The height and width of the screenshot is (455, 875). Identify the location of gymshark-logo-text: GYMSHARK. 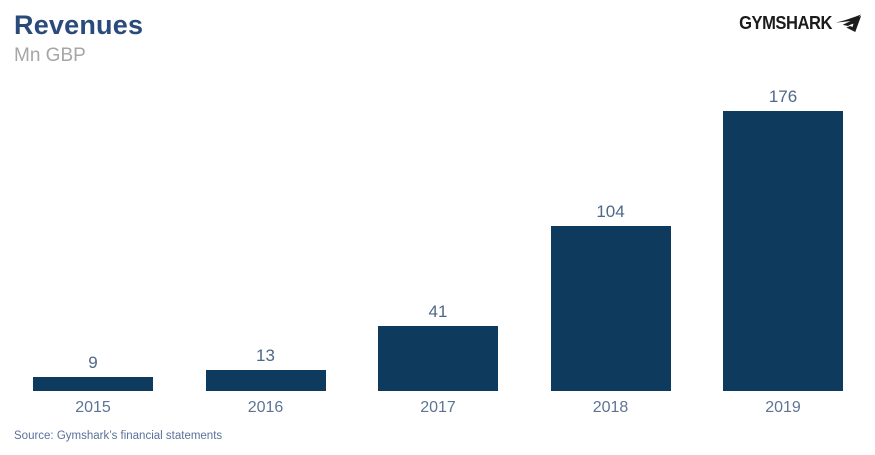
(785, 23).